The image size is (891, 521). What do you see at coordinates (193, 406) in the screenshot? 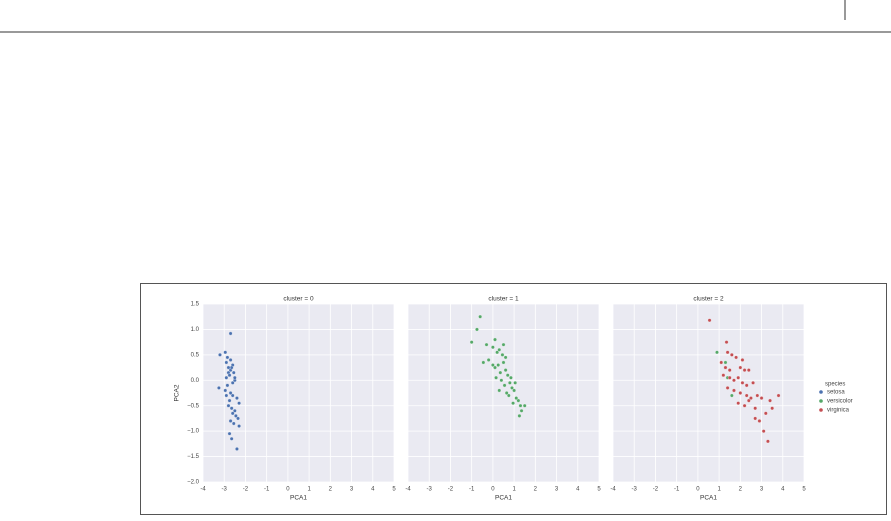
I see `y-tick-label: −0.5` at bounding box center [193, 406].